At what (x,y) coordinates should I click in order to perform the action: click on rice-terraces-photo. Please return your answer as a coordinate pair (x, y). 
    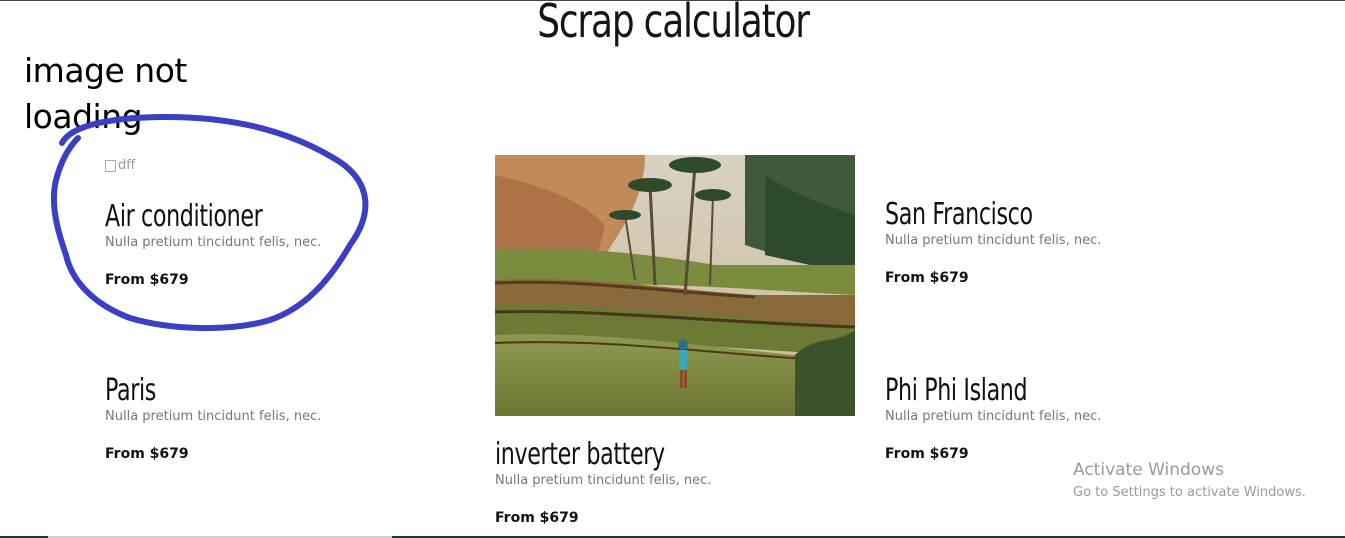
    Looking at the image, I should click on (675, 285).